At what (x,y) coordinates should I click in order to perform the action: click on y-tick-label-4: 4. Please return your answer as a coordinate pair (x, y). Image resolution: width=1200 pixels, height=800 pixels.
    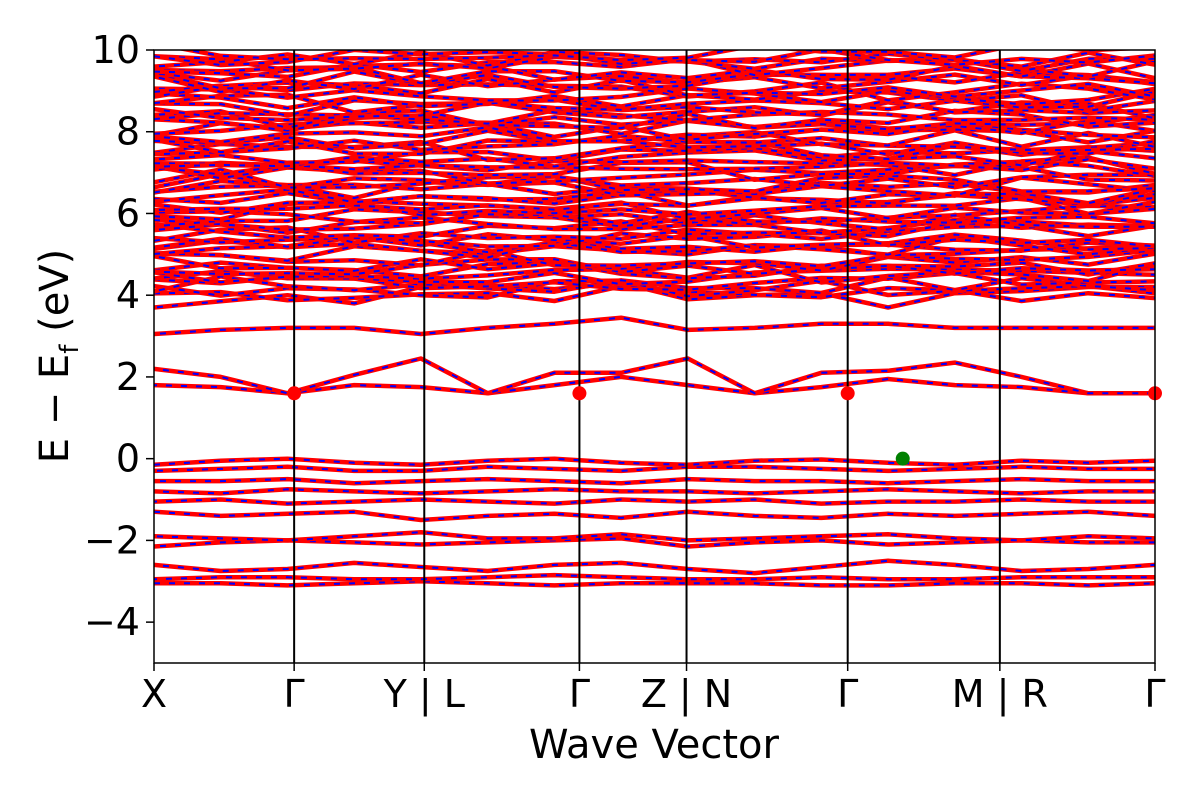
    Looking at the image, I should click on (128, 295).